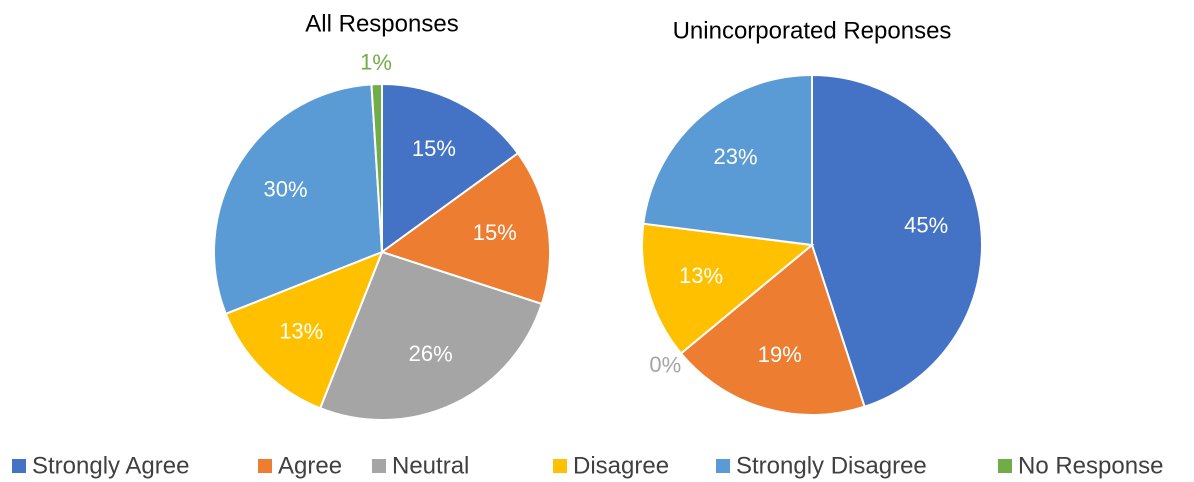 The image size is (1194, 482). What do you see at coordinates (1090, 465) in the screenshot?
I see `legend-label: No Response` at bounding box center [1090, 465].